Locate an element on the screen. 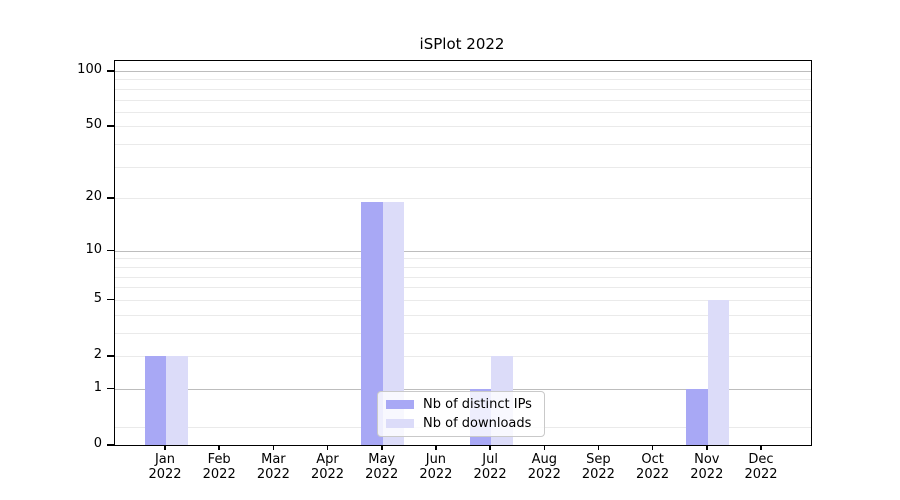 The image size is (900, 500). y-tick-label: 0 is located at coordinates (97, 443).